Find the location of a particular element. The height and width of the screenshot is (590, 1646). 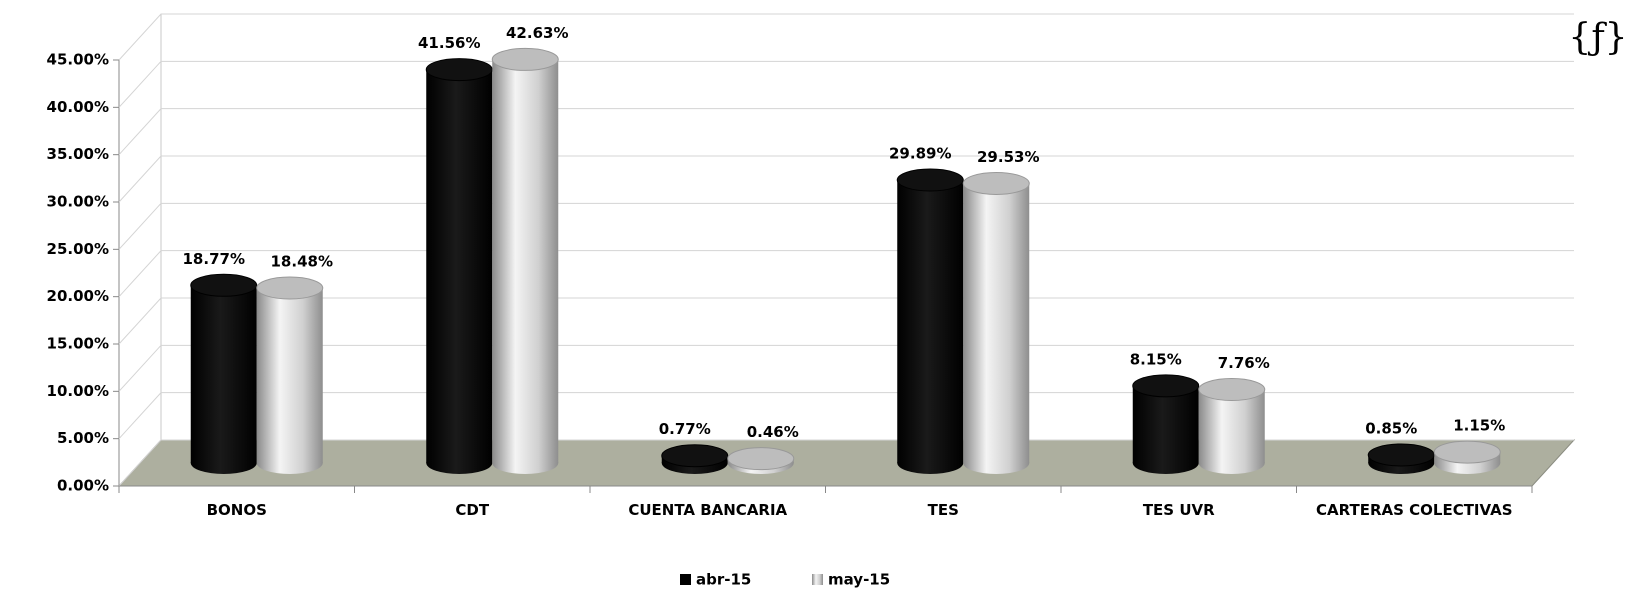

value-label: 18.77% is located at coordinates (214, 259).